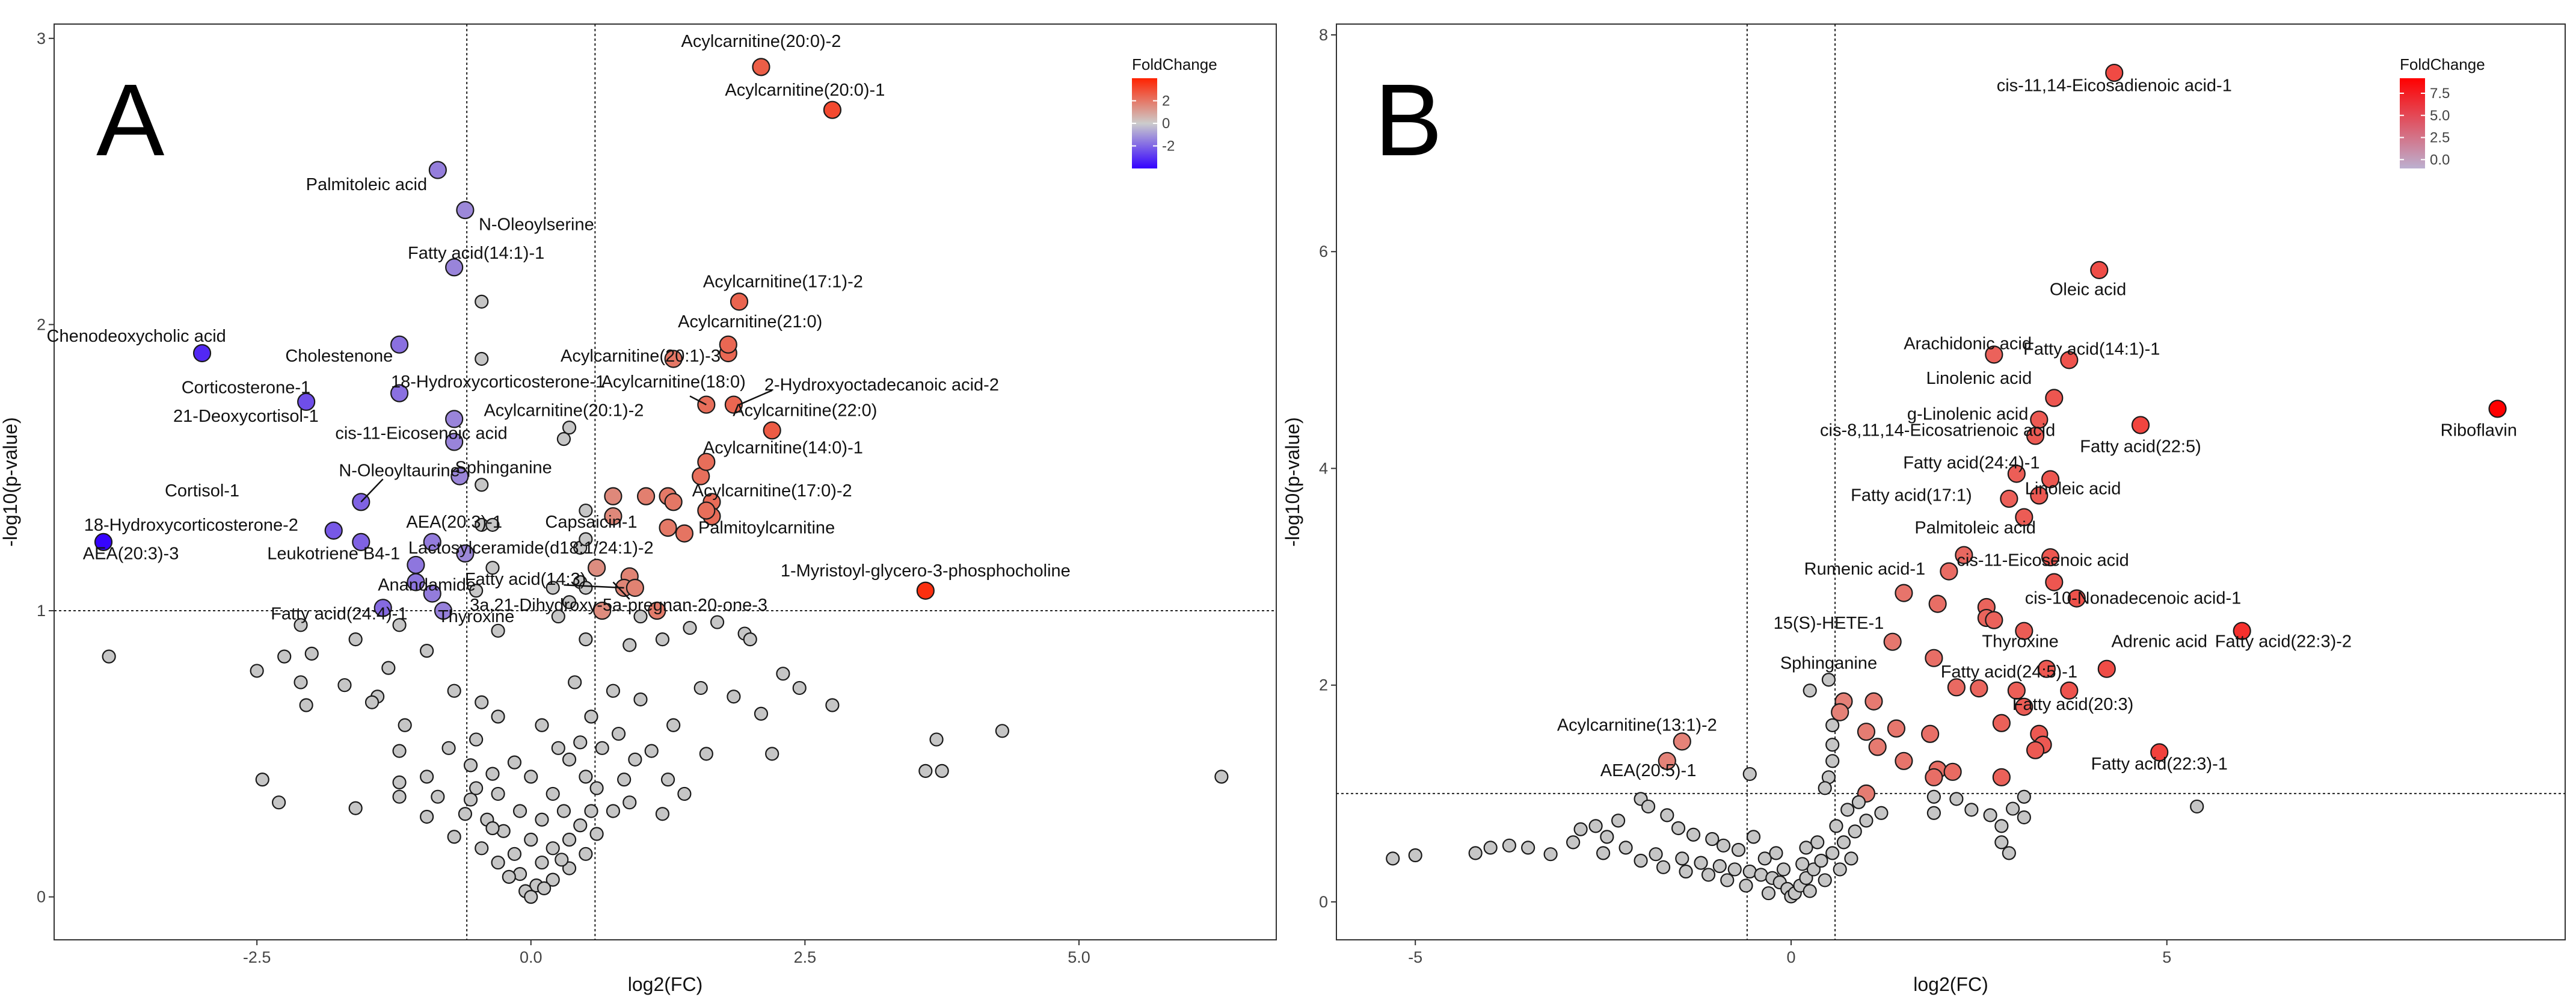  I want to click on legend-tick-label: 2.5, so click(2440, 138).